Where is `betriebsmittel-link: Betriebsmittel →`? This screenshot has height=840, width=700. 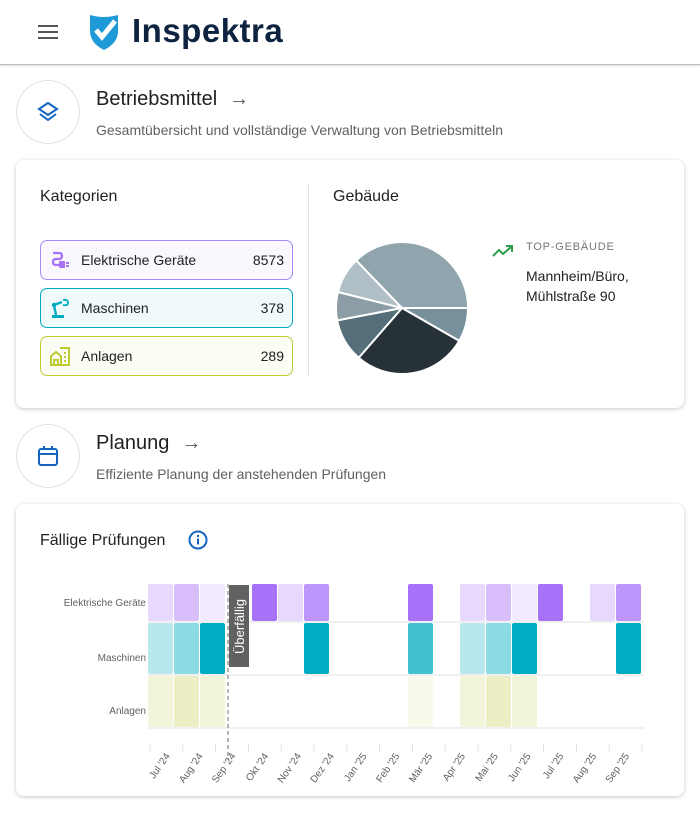
betriebsmittel-link: Betriebsmittel → is located at coordinates (172, 99).